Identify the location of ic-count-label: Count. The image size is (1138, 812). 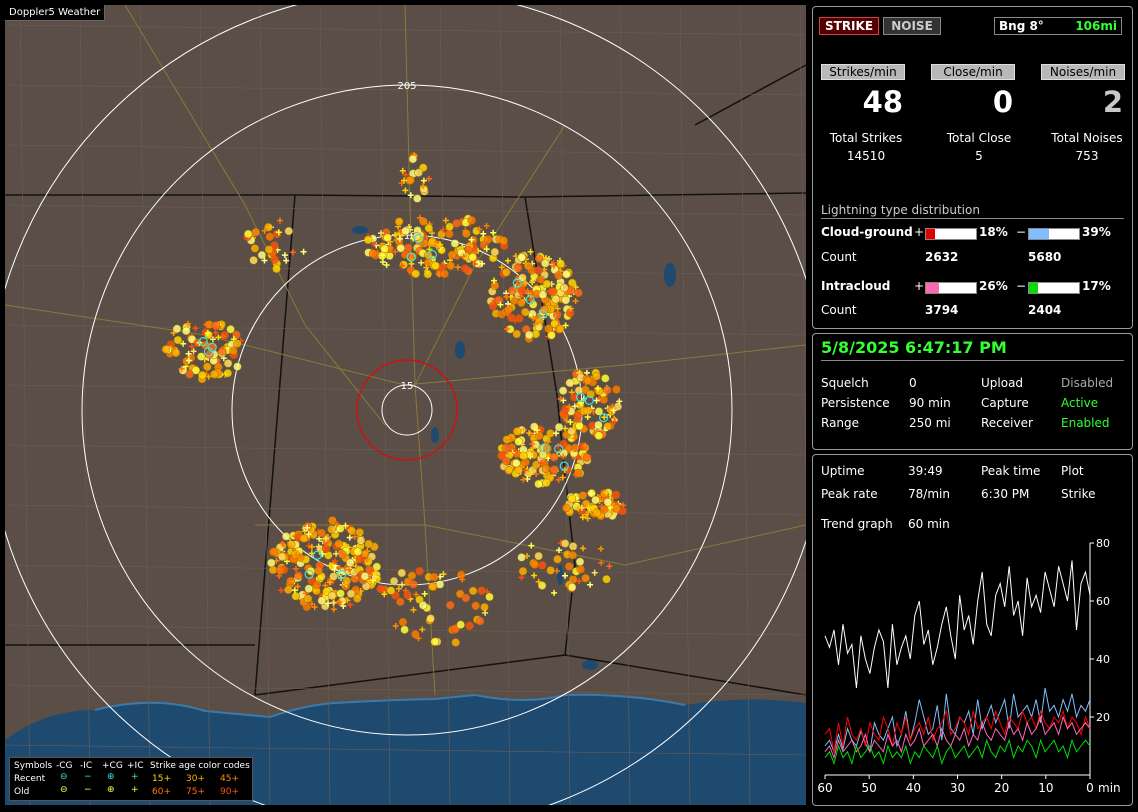
(839, 310).